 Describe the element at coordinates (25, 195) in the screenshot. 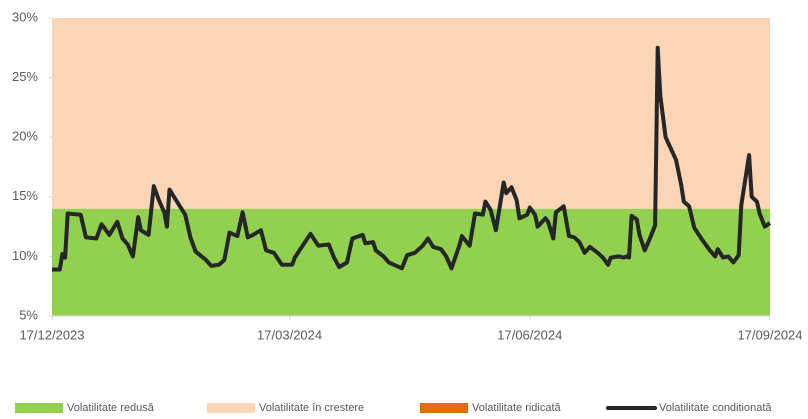

I see `y-tick-label: 15%` at that location.